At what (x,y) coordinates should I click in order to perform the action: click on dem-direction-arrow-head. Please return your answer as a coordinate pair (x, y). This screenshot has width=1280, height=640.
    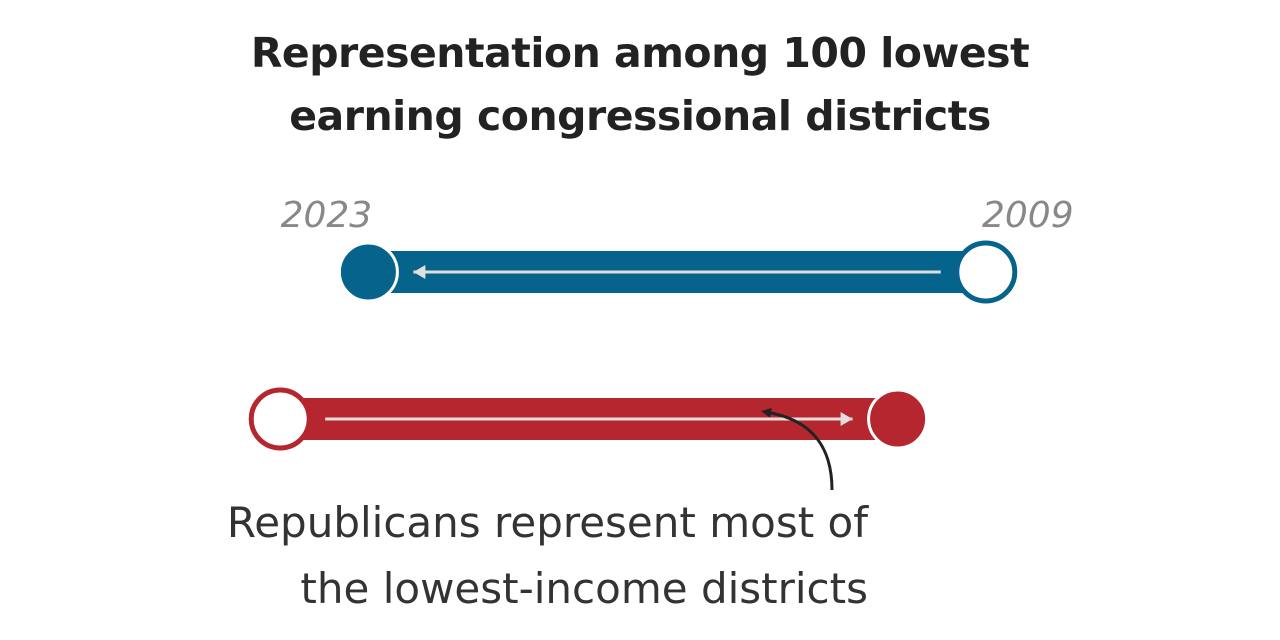
    Looking at the image, I should click on (419, 272).